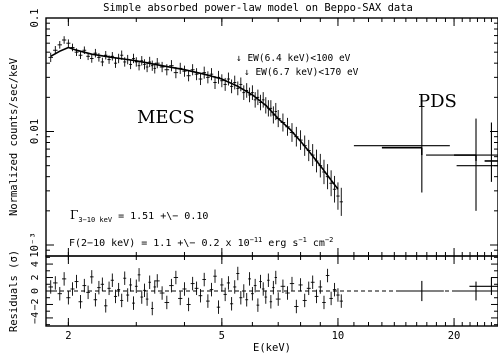  I want to click on residual-tick-label: −2, so click(35, 304).